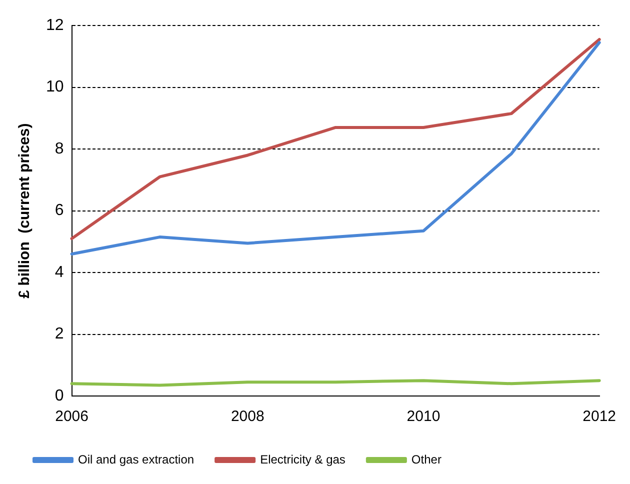 This screenshot has height=484, width=630. I want to click on y-tick-label: 8, so click(59, 149).